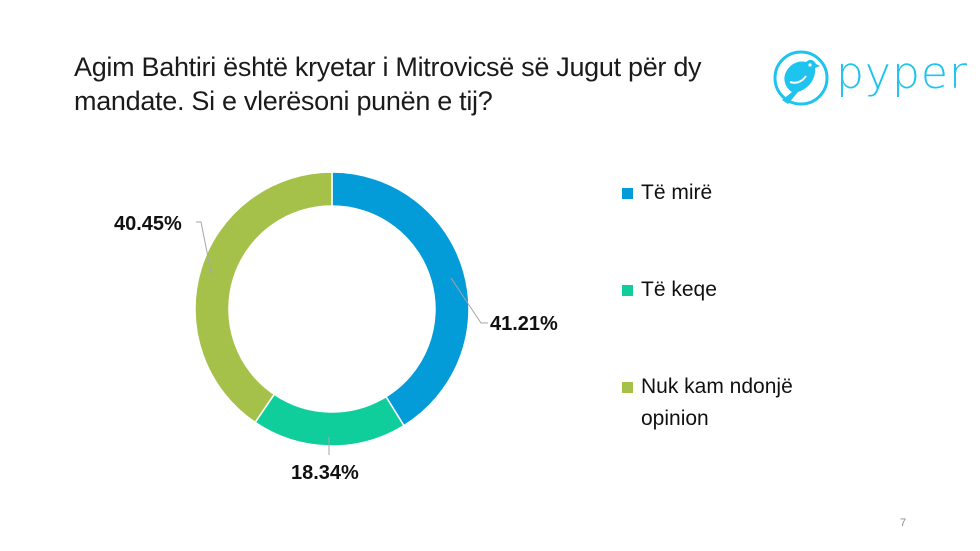 The width and height of the screenshot is (980, 551). What do you see at coordinates (400, 299) in the screenshot?
I see `slice-good` at bounding box center [400, 299].